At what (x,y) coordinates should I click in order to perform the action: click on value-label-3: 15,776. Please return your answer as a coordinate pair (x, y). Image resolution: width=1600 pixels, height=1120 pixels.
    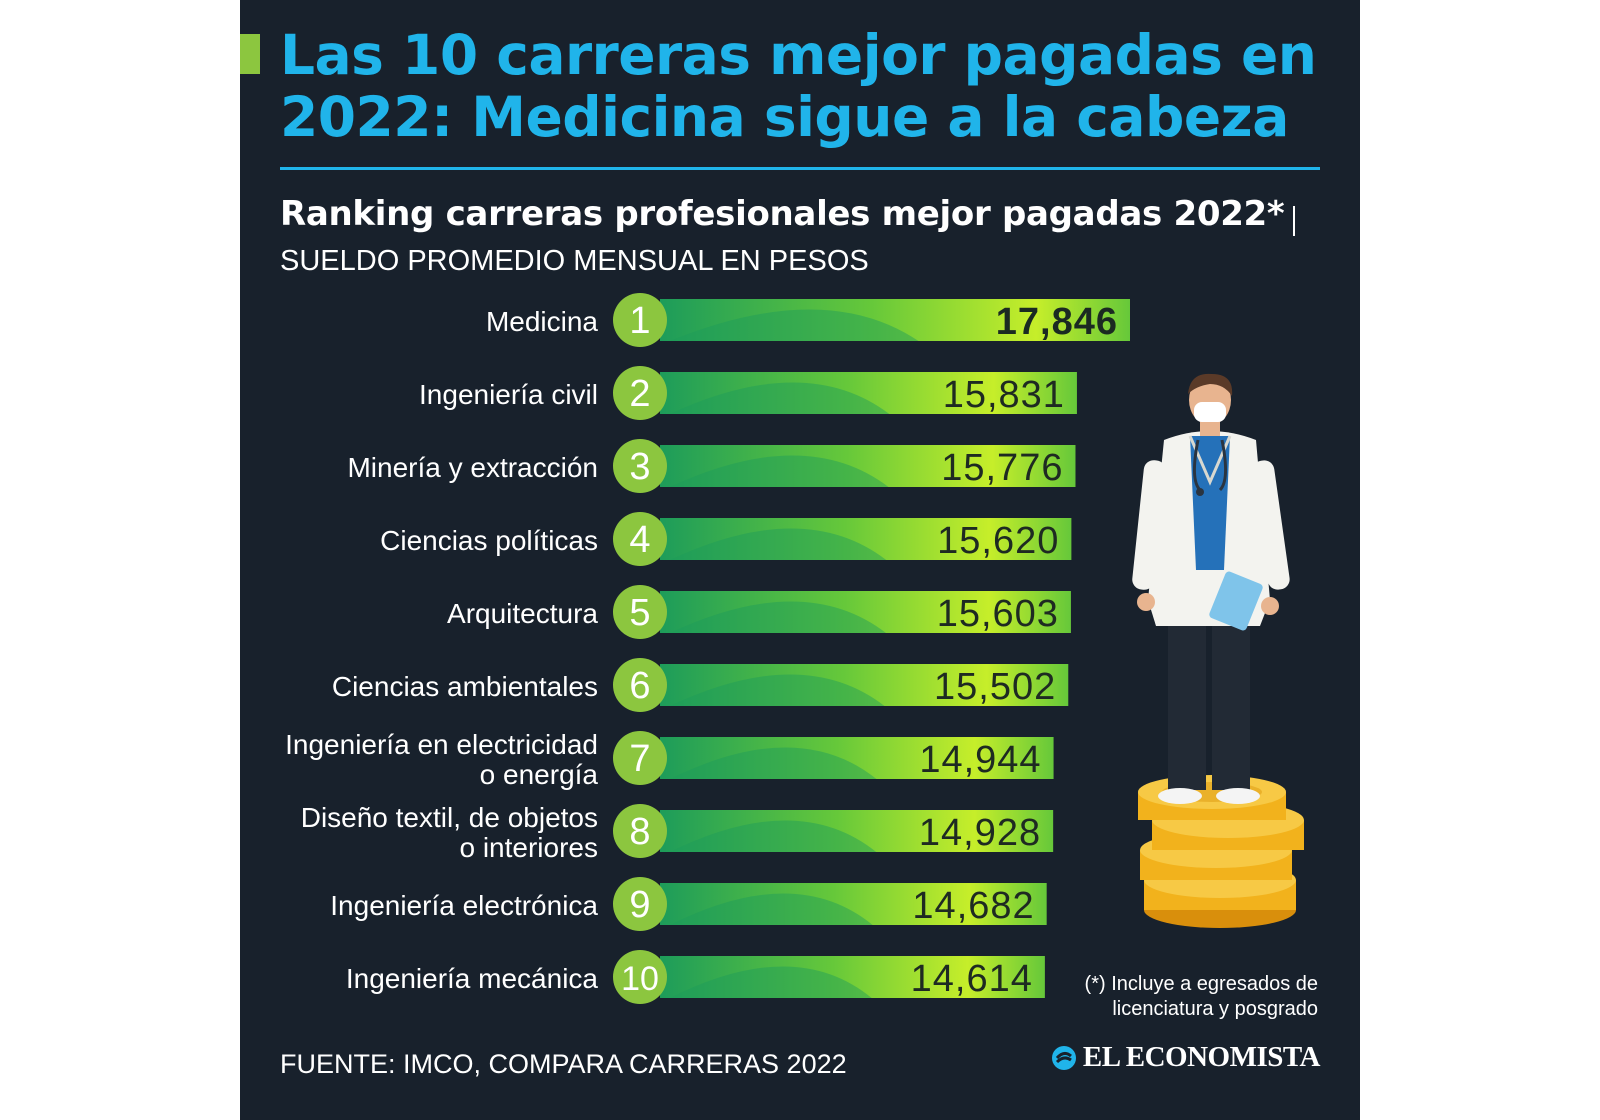
    Looking at the image, I should click on (1002, 468).